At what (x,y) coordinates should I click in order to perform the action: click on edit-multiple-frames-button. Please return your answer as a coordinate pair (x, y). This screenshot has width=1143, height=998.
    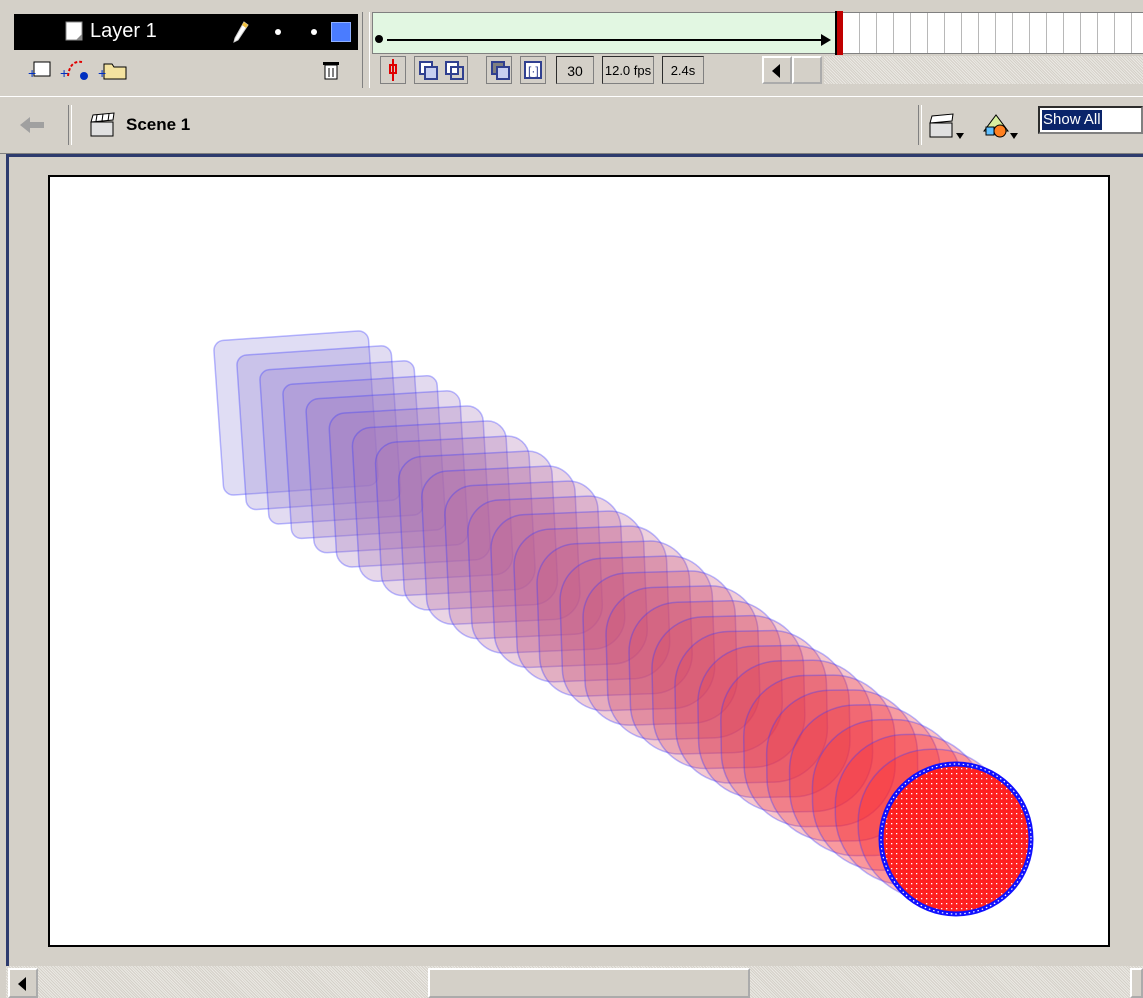
    Looking at the image, I should click on (499, 70).